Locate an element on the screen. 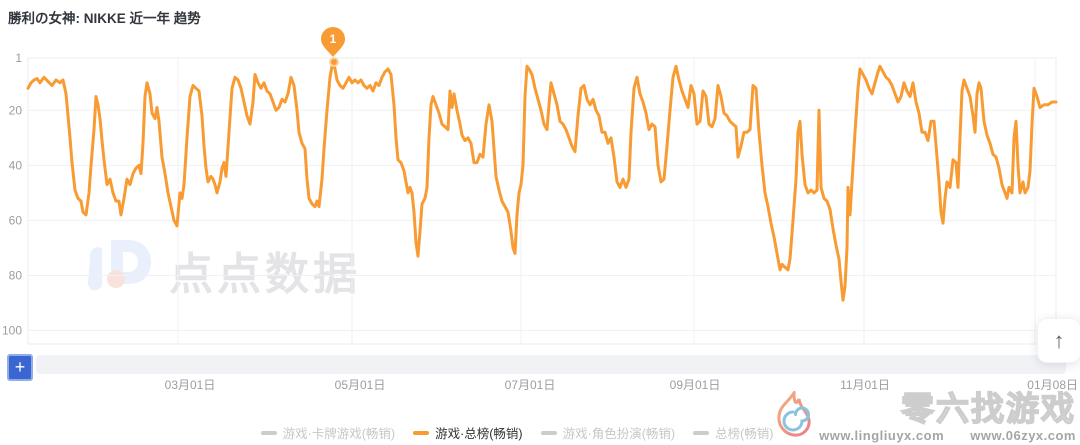 The height and width of the screenshot is (445, 1080). svg-text: 09月01日 is located at coordinates (695, 385).